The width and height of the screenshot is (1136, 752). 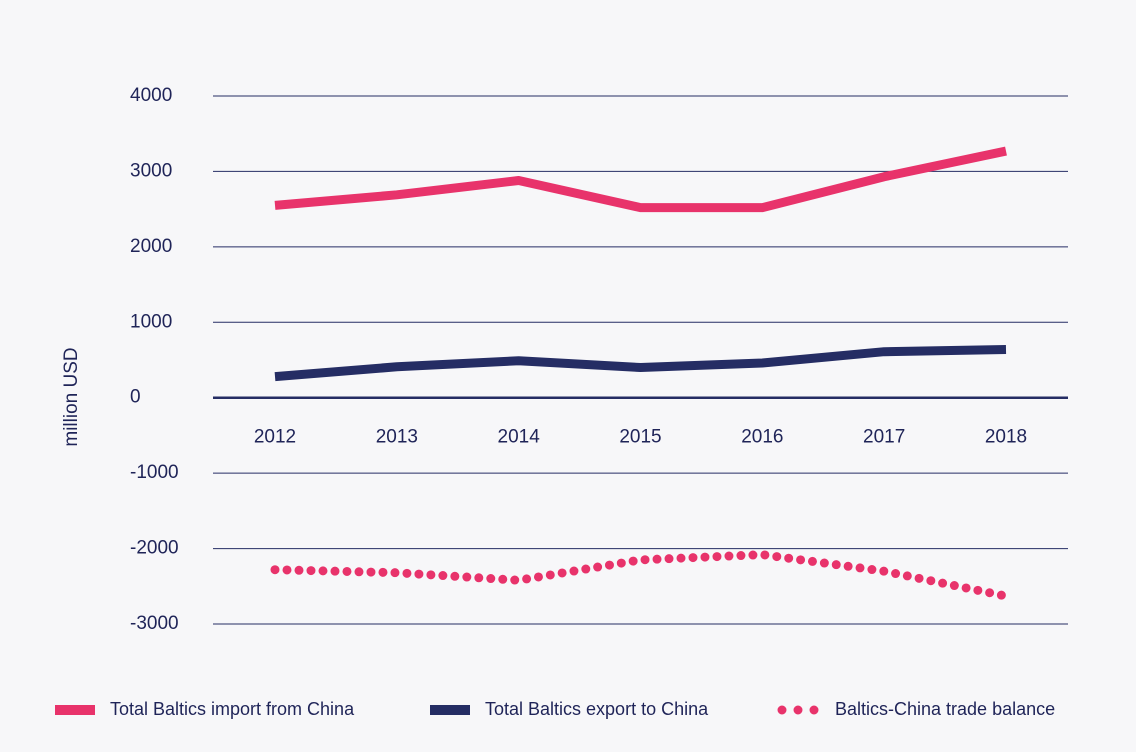 What do you see at coordinates (71, 396) in the screenshot?
I see `y-axis-label: million USD` at bounding box center [71, 396].